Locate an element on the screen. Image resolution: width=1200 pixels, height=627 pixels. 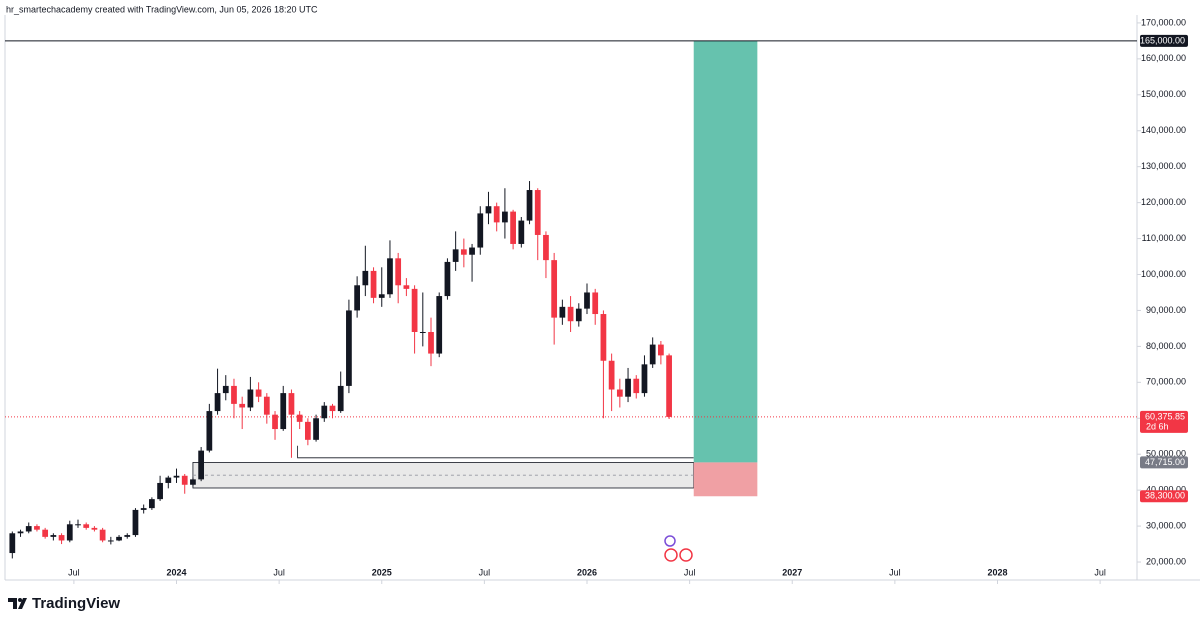
y-tick-label: 100,000.00 is located at coordinates (1163, 274).